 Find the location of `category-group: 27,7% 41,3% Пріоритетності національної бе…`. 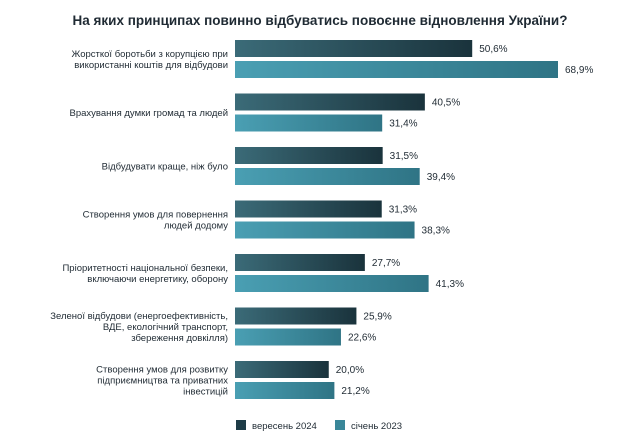

category-group: 27,7% 41,3% Пріоритетності національної бе… is located at coordinates (263, 273).